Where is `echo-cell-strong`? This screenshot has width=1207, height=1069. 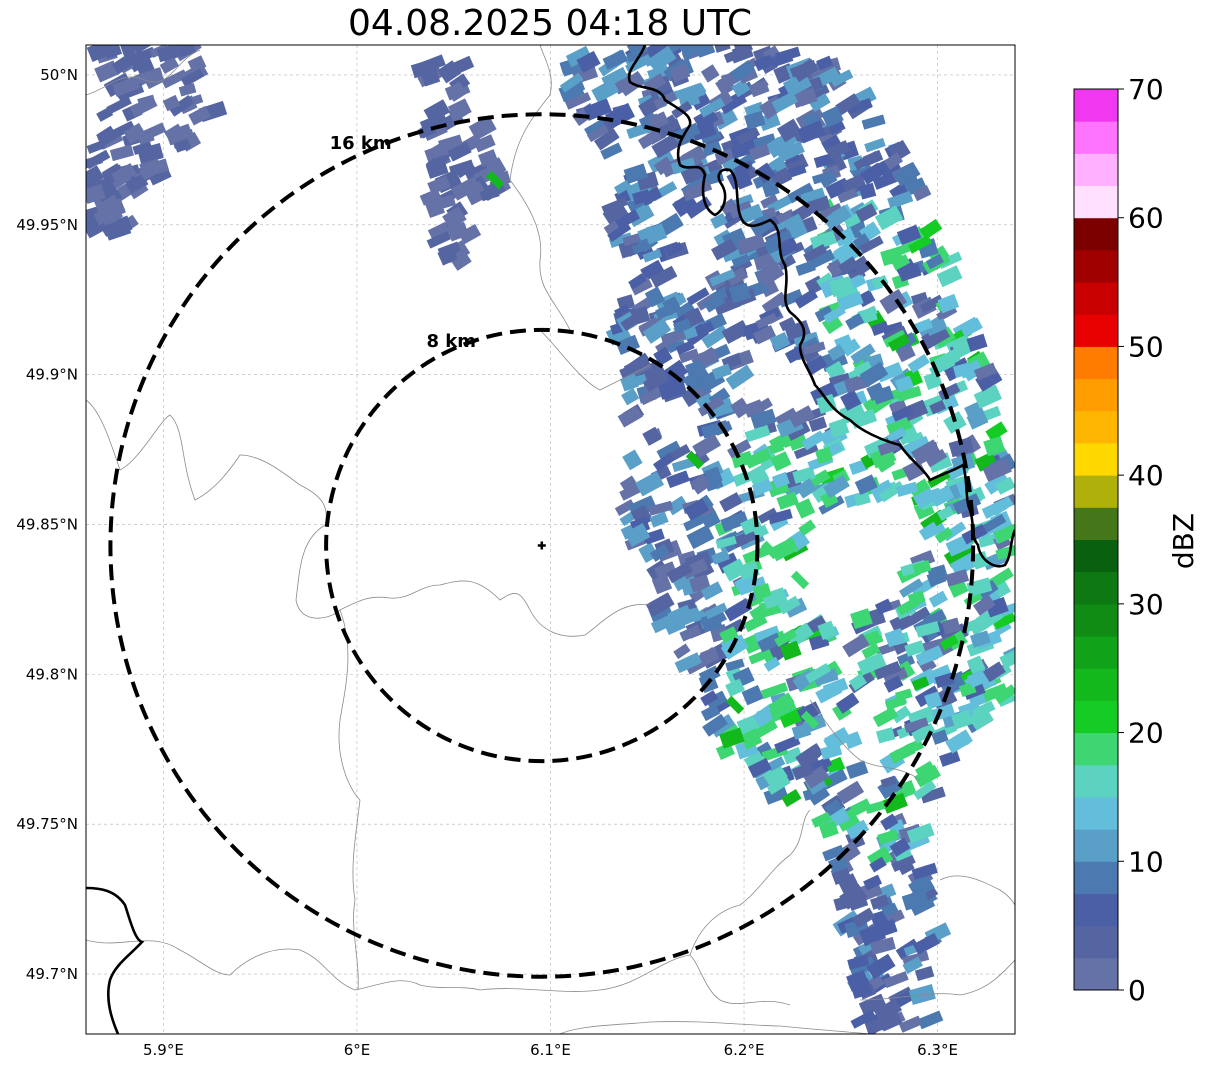
echo-cell-strong is located at coordinates (810, 720).